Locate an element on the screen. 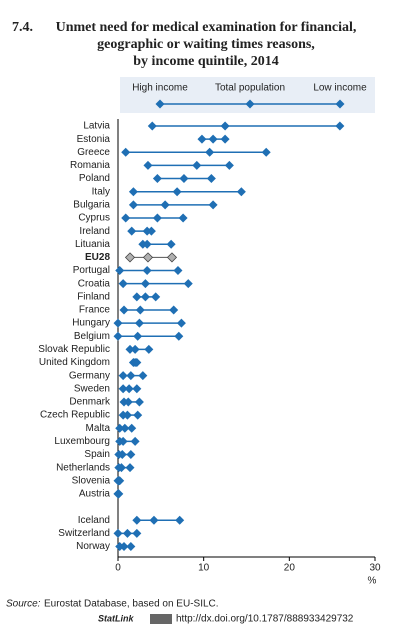  y-tick-label: France is located at coordinates (95, 310).